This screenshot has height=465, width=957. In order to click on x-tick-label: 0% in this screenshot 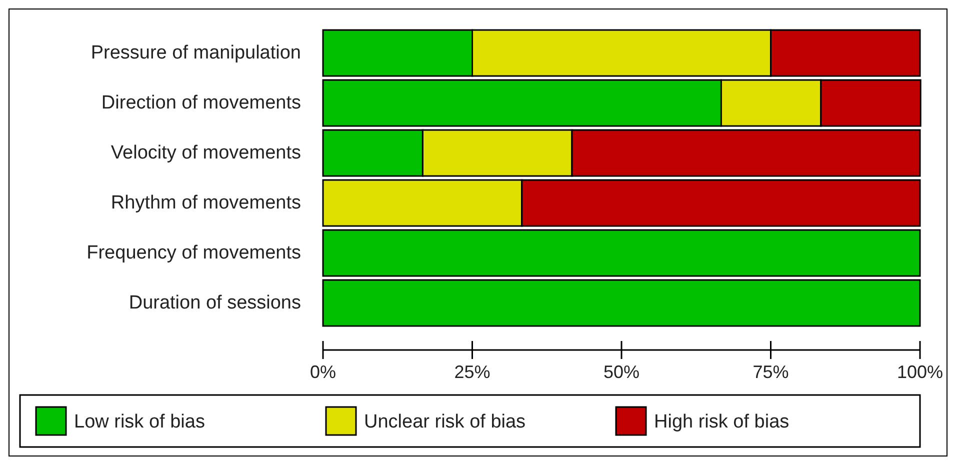, I will do `click(323, 372)`.